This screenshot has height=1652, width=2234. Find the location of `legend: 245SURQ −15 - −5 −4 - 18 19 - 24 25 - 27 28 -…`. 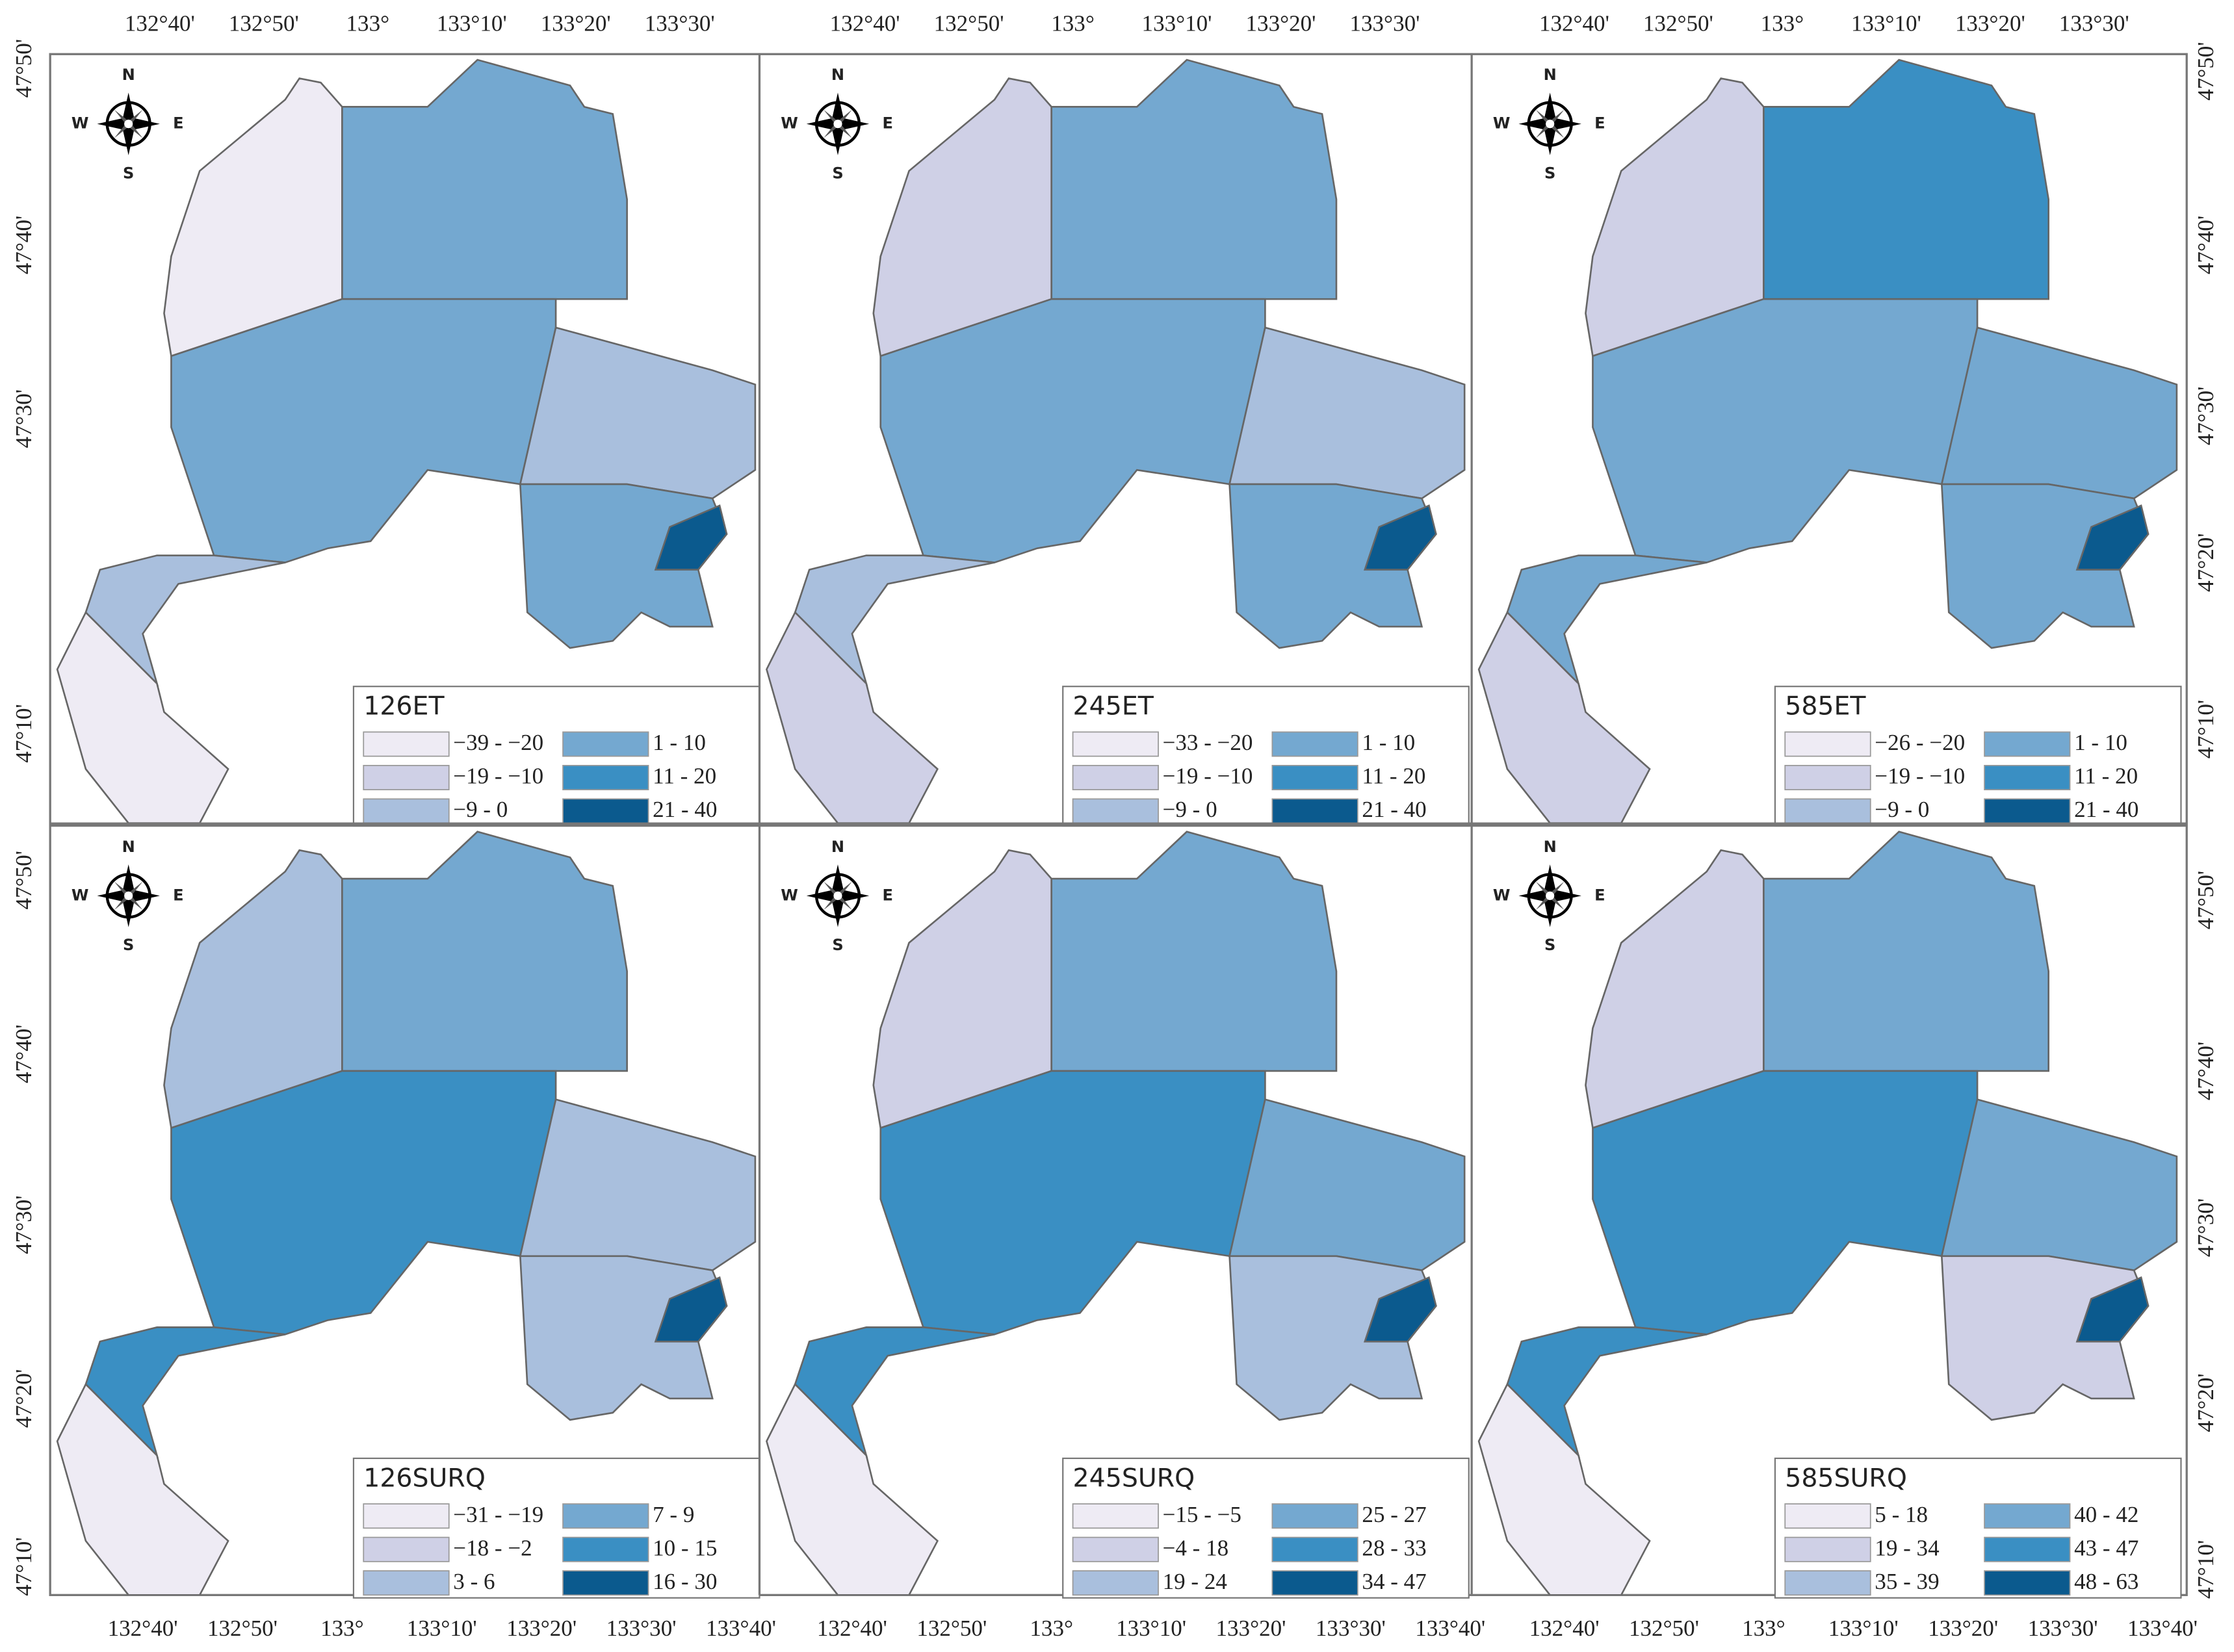

legend: 245SURQ −15 - −5 −4 - 18 19 - 24 25 - 27 28 -… is located at coordinates (1266, 1528).